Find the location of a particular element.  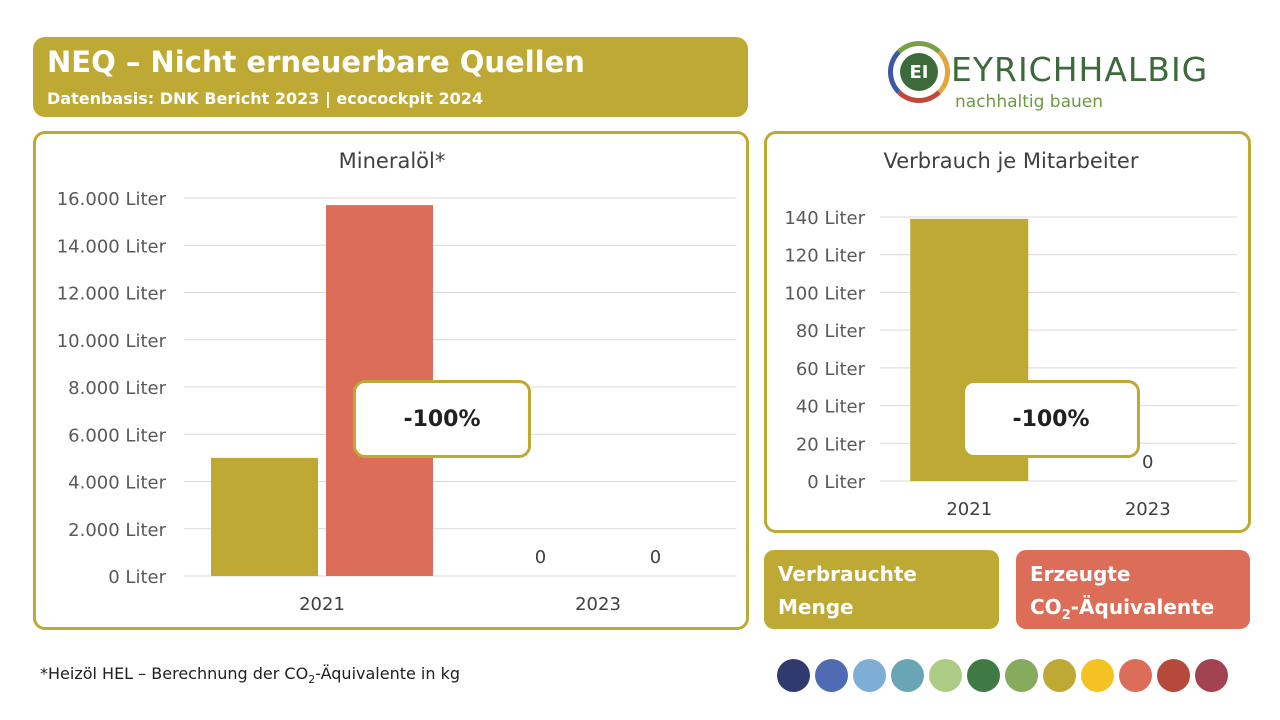

legend-co2-line2: CO2-Äquivalente is located at coordinates (1133, 611).